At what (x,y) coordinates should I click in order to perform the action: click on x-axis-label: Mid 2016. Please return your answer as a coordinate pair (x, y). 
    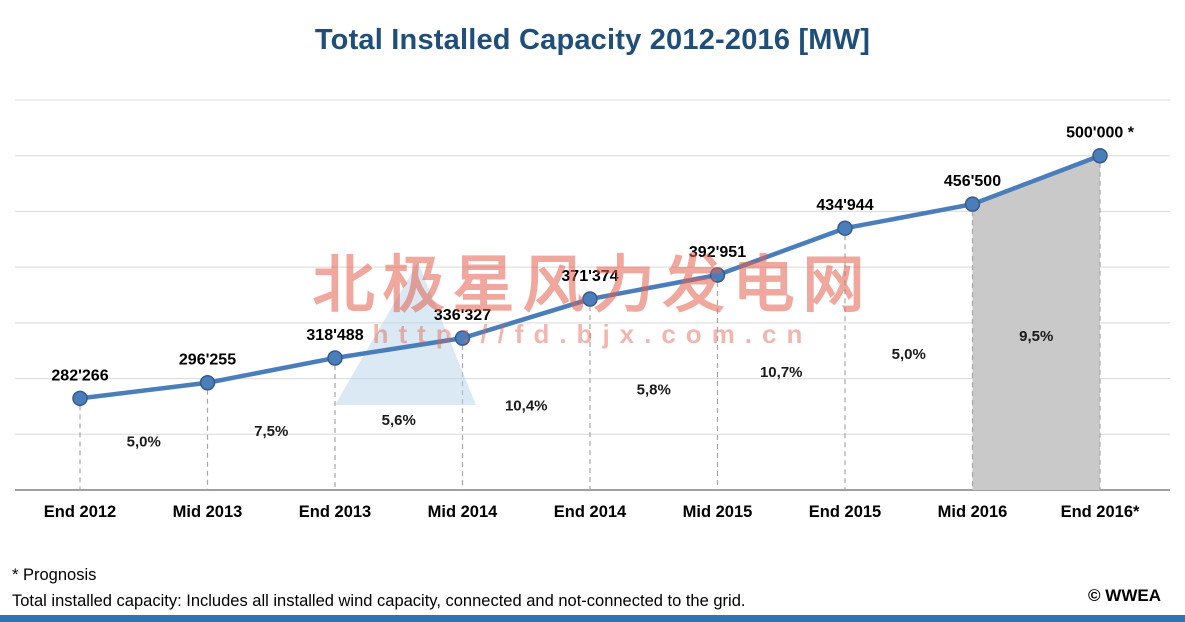
    Looking at the image, I should click on (973, 512).